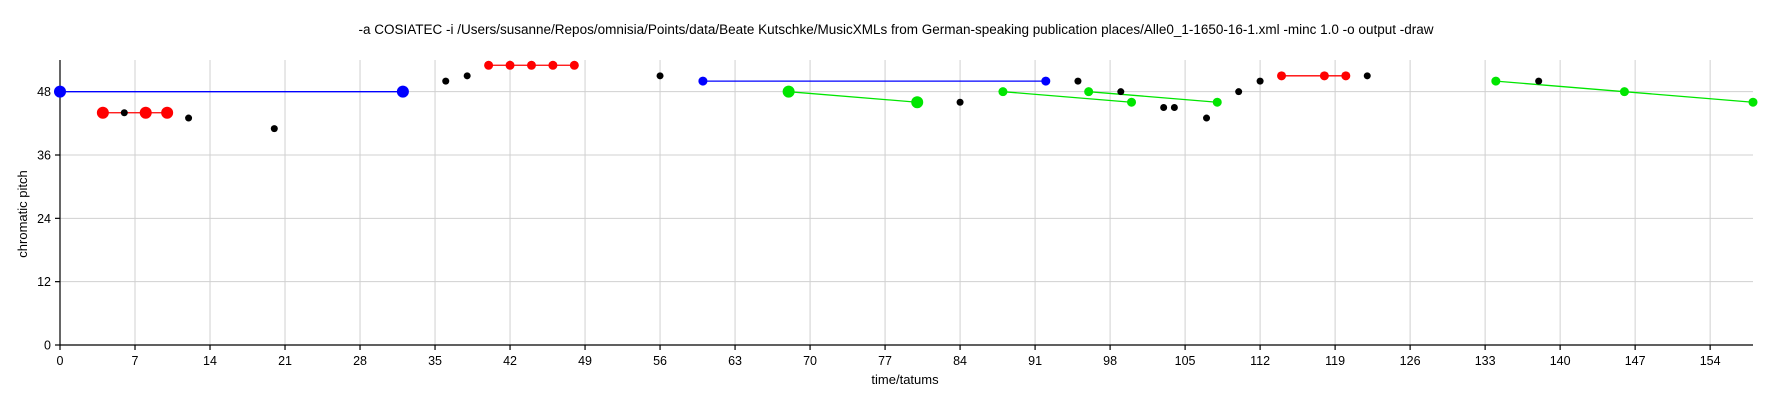  Describe the element at coordinates (810, 361) in the screenshot. I see `x-tick-label: 70` at that location.